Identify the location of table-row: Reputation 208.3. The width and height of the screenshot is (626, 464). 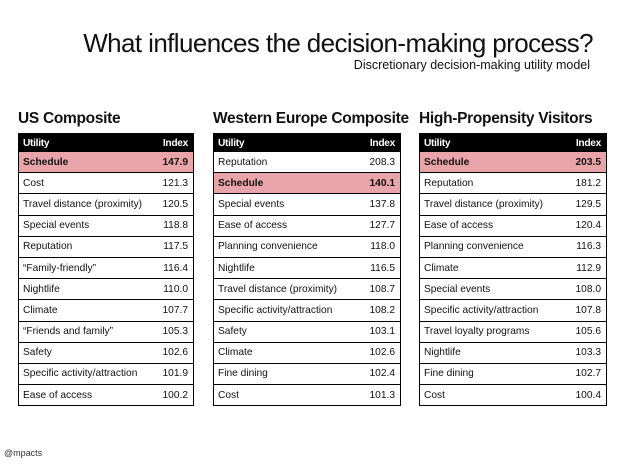
(307, 163).